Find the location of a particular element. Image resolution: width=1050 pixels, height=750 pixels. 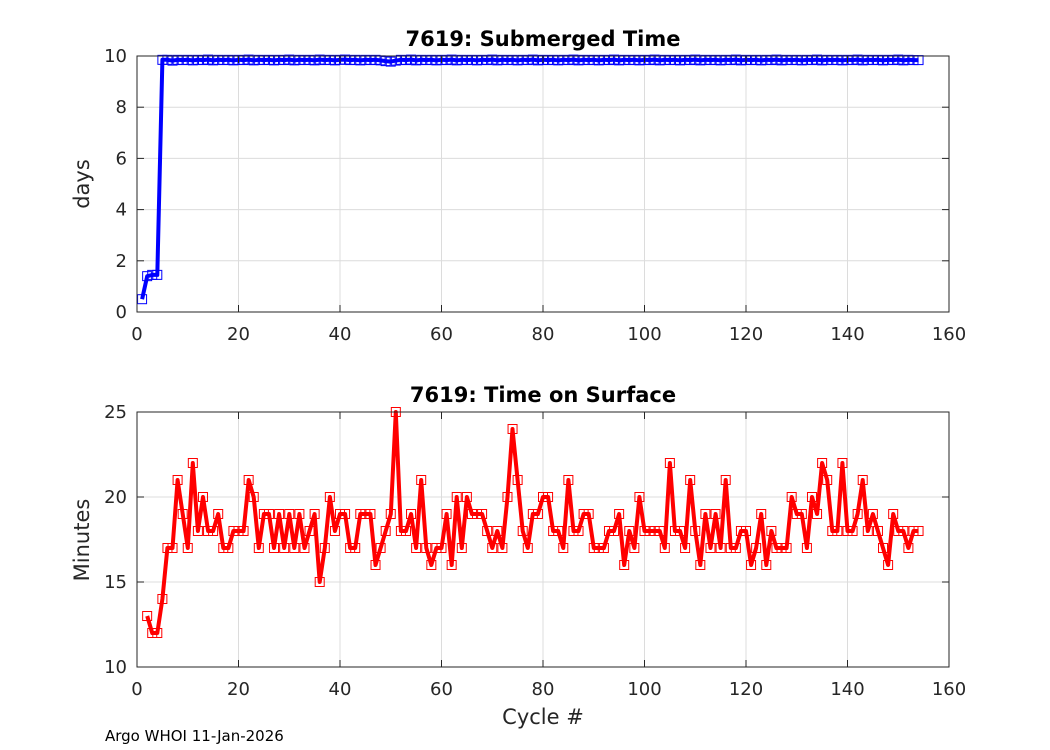

surface-time-xtick-label: 0 is located at coordinates (136, 689).